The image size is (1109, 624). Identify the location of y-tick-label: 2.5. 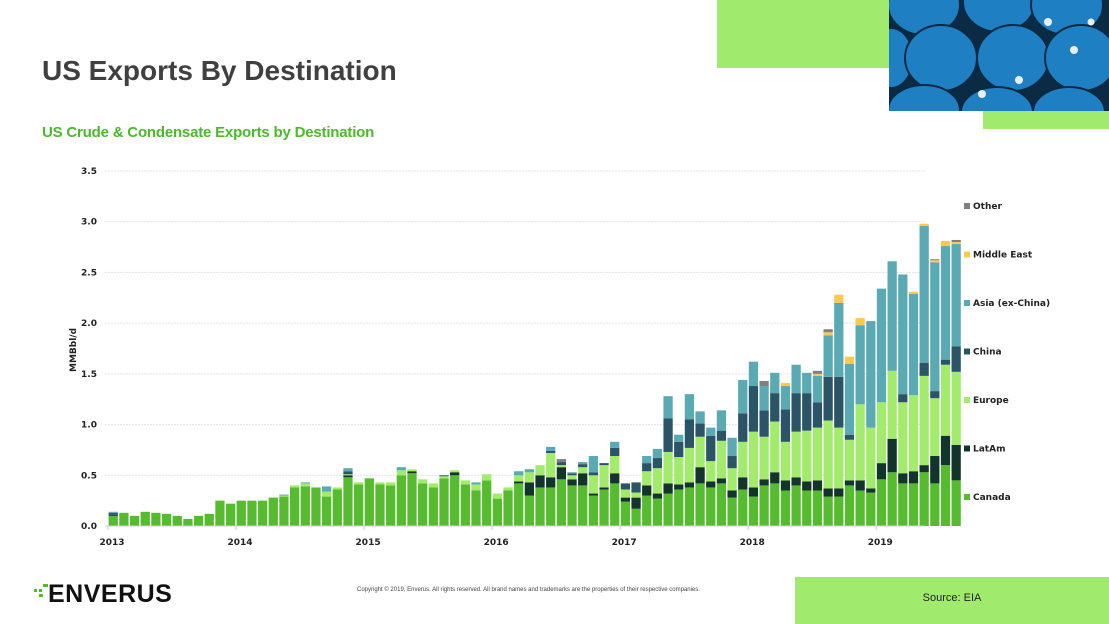
(89, 273).